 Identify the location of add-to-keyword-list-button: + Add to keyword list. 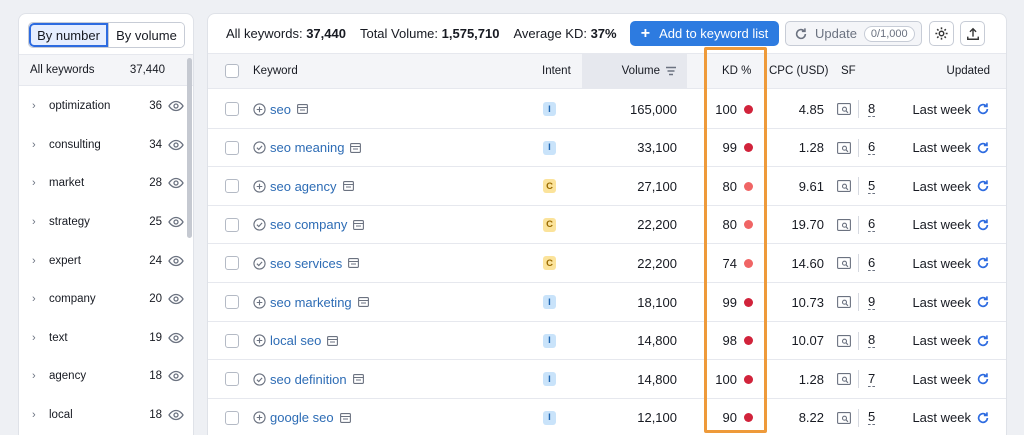
(704, 33).